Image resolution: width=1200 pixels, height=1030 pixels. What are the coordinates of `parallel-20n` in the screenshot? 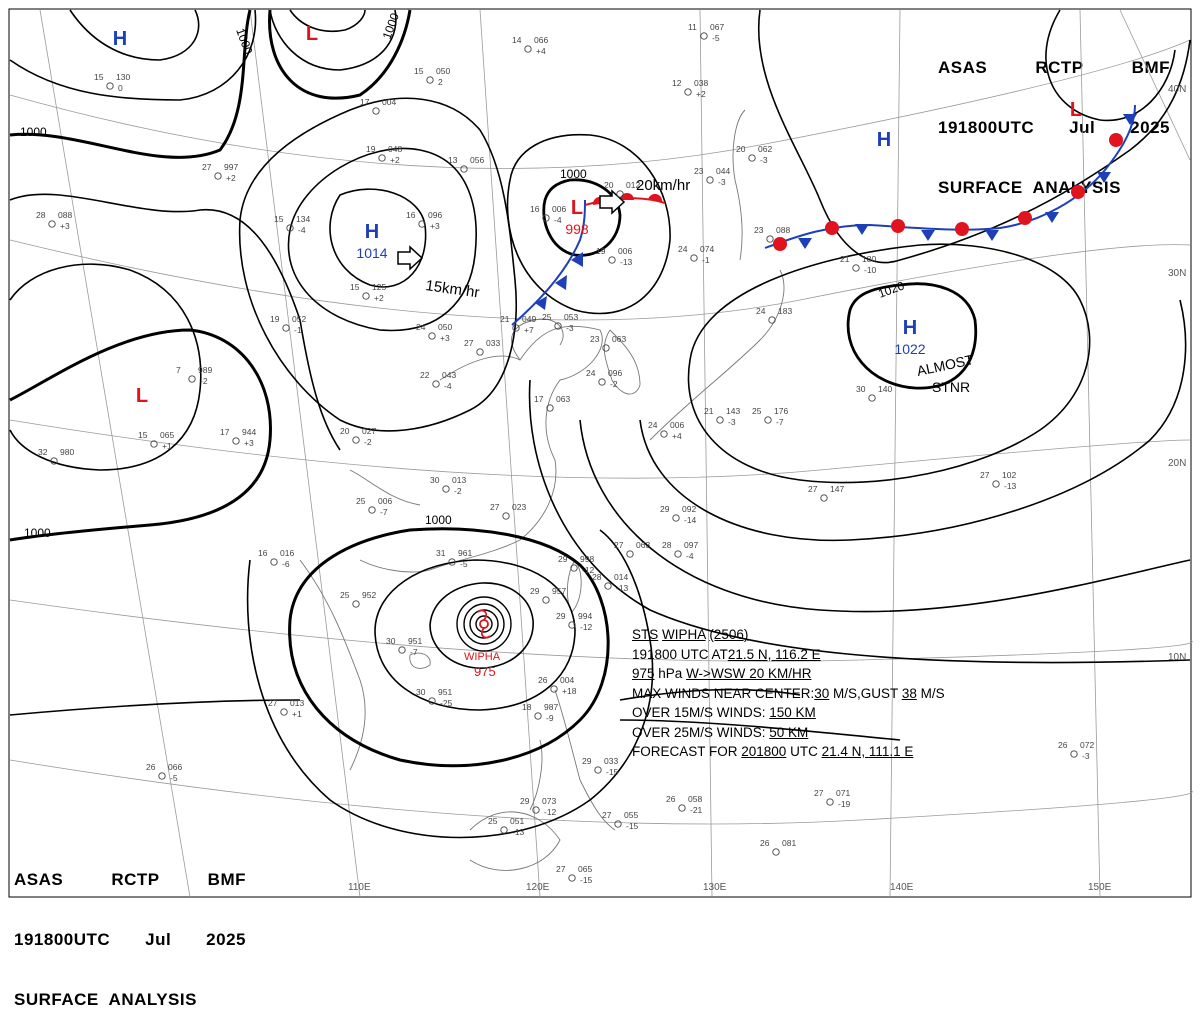 It's located at (600, 449).